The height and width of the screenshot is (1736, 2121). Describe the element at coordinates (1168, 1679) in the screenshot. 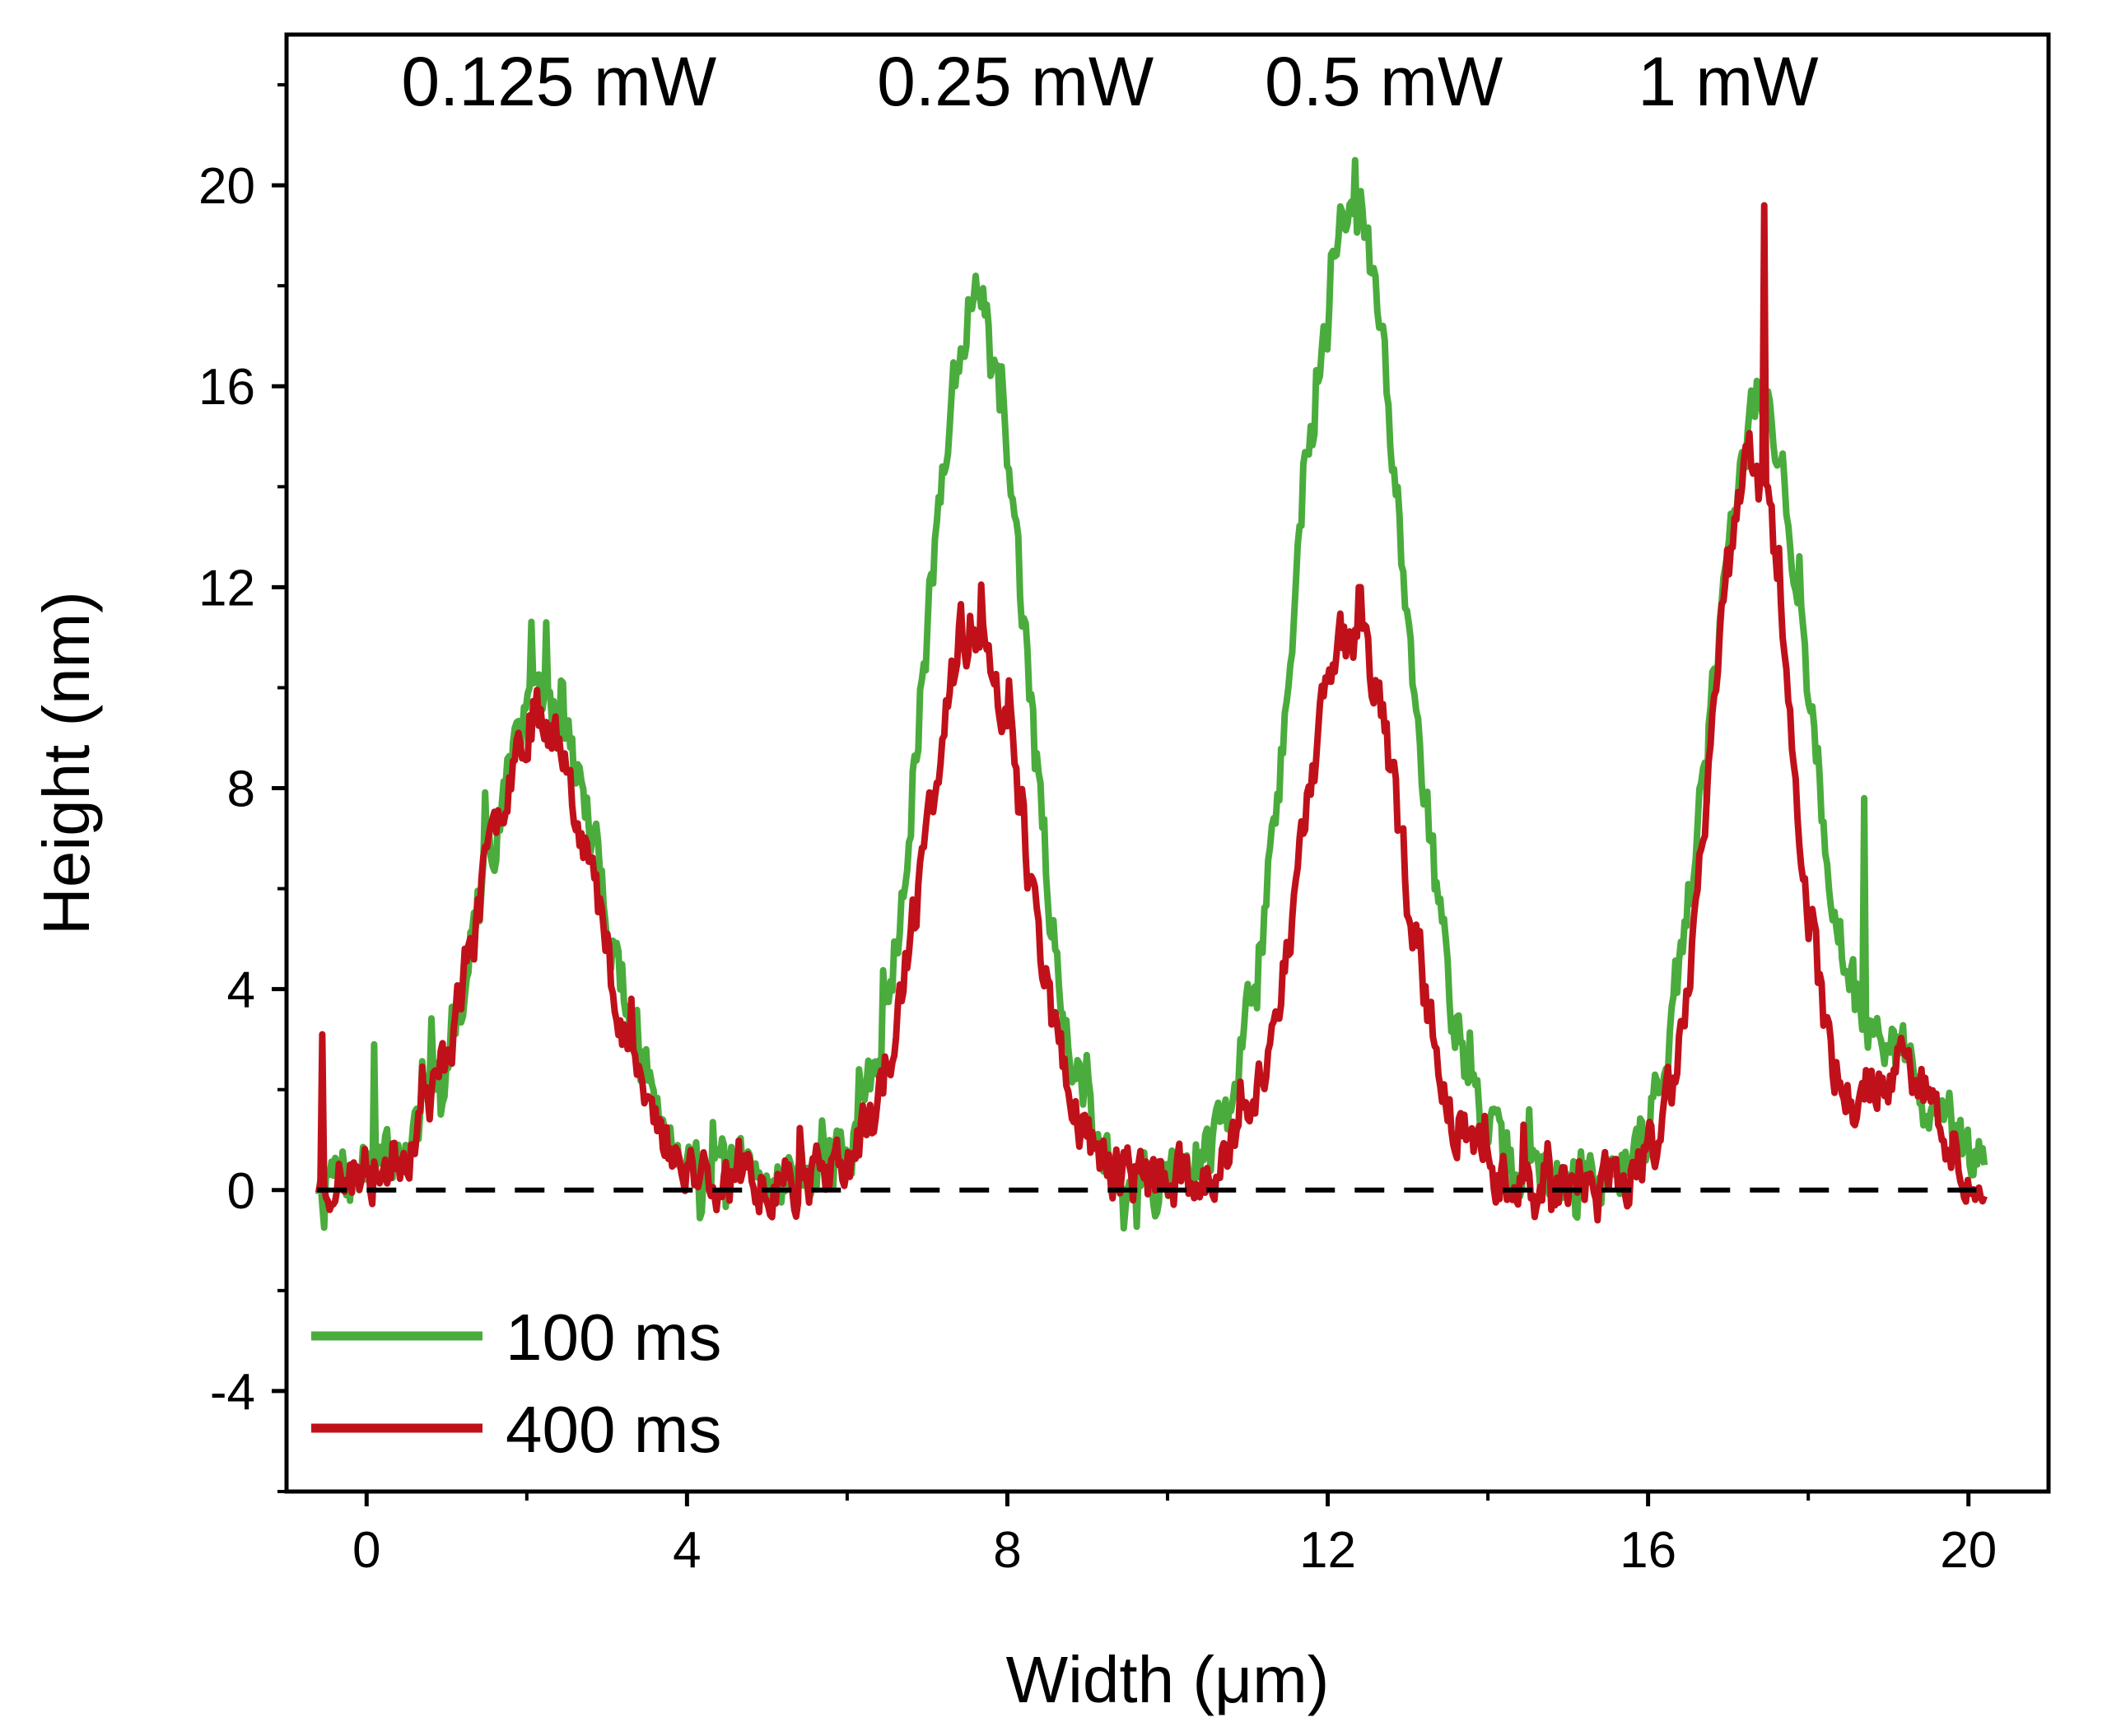

I see `x-axis-title: Width (μm)` at that location.